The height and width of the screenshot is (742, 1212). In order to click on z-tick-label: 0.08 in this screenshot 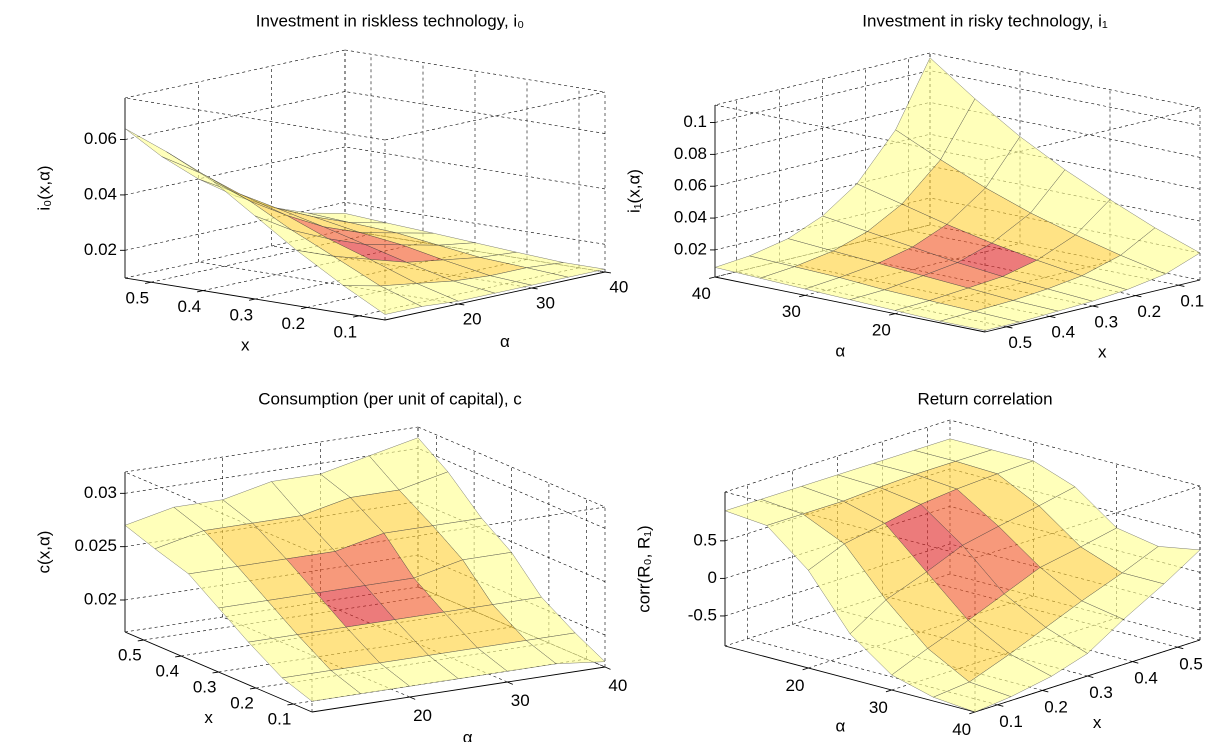, I will do `click(690, 153)`.